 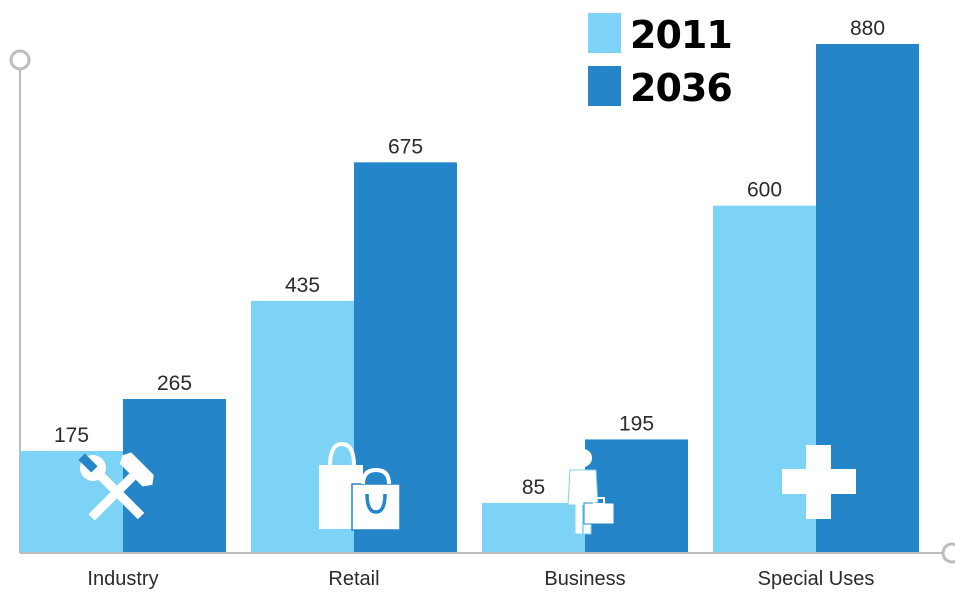 What do you see at coordinates (533, 487) in the screenshot?
I see `value-label-business-2011: 85` at bounding box center [533, 487].